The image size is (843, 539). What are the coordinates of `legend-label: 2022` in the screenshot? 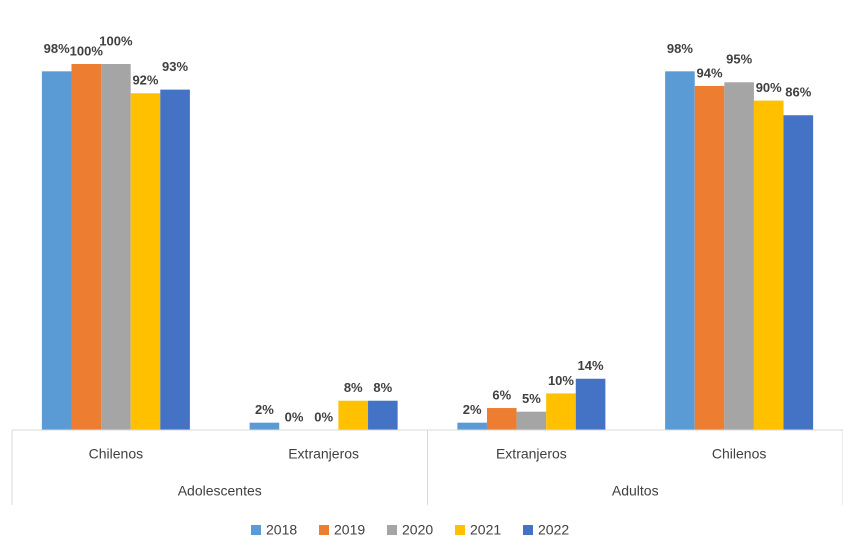 It's located at (553, 530).